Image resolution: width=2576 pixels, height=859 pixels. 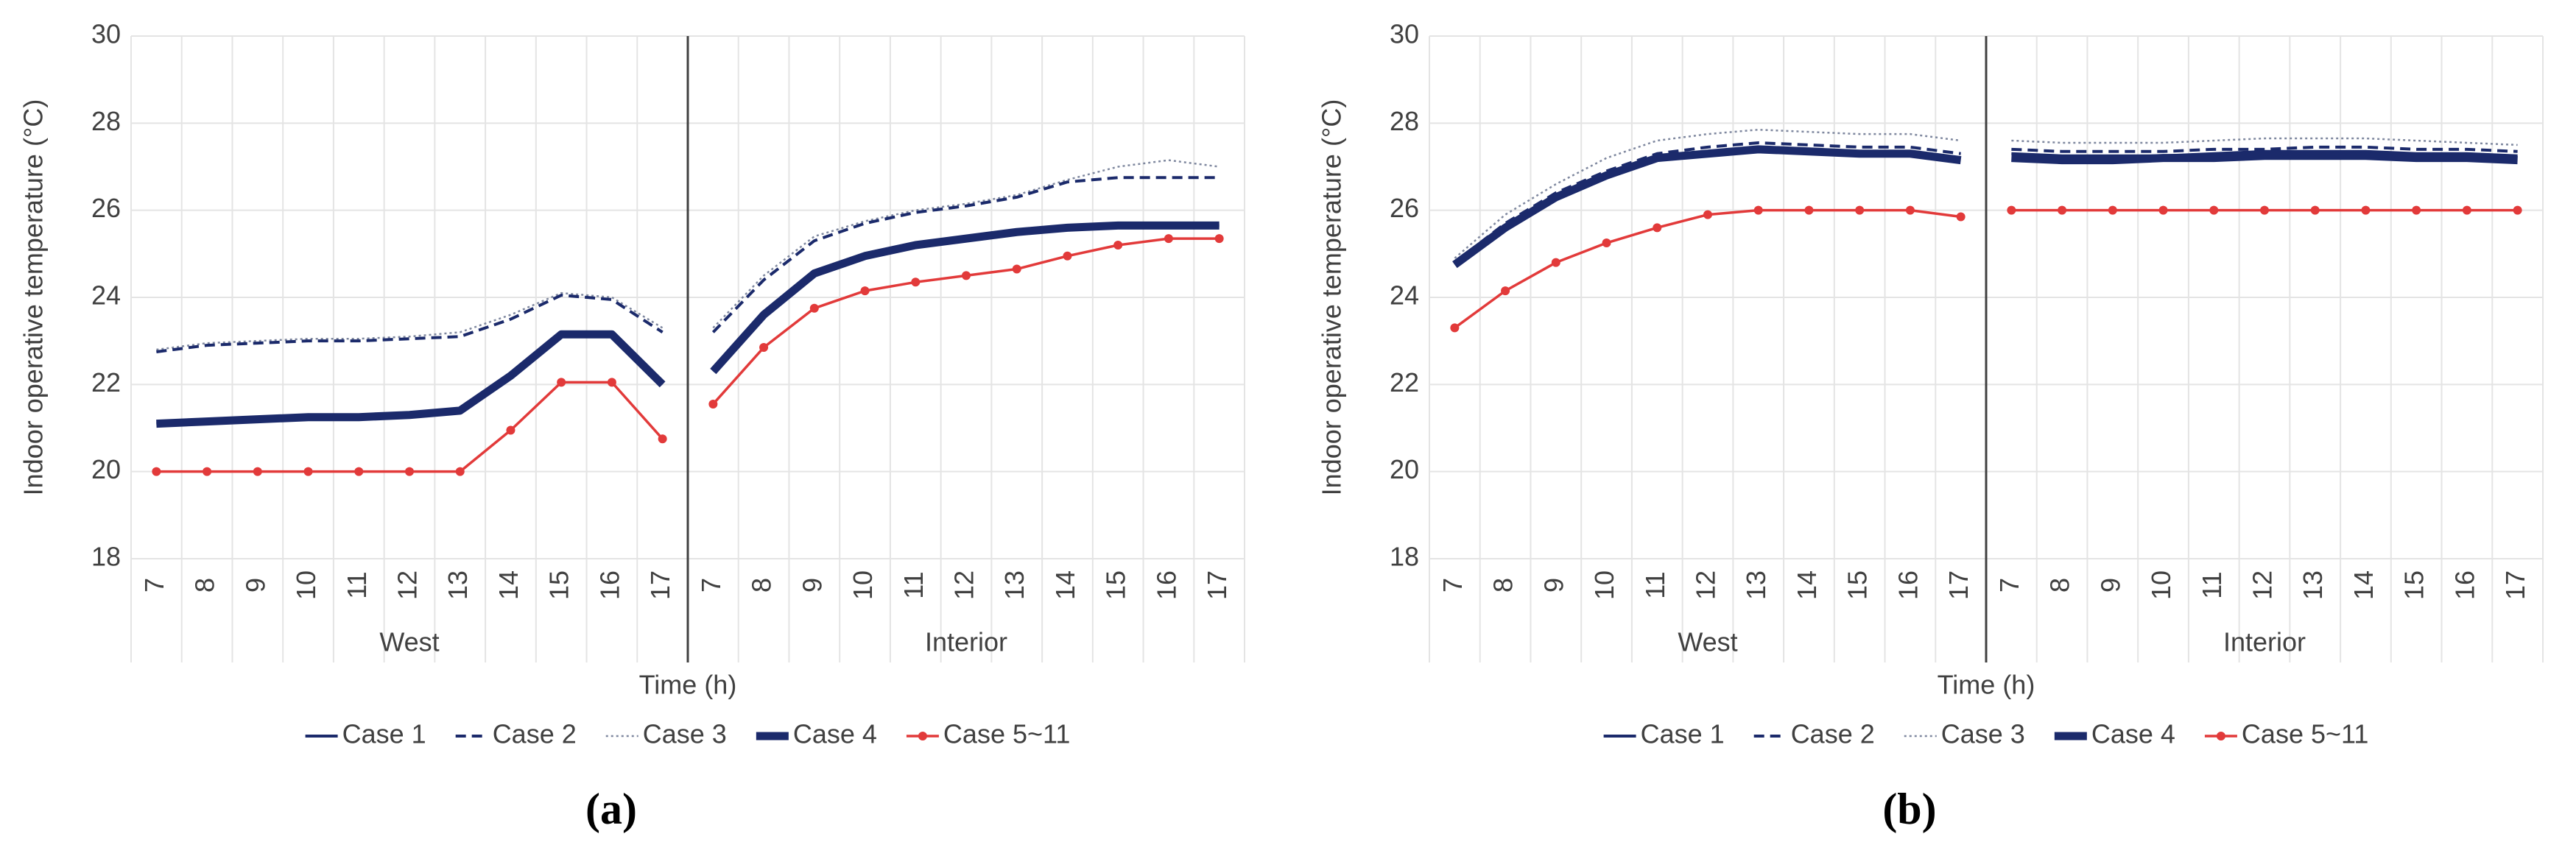 I want to click on legend-label: Case 2, so click(x=535, y=734).